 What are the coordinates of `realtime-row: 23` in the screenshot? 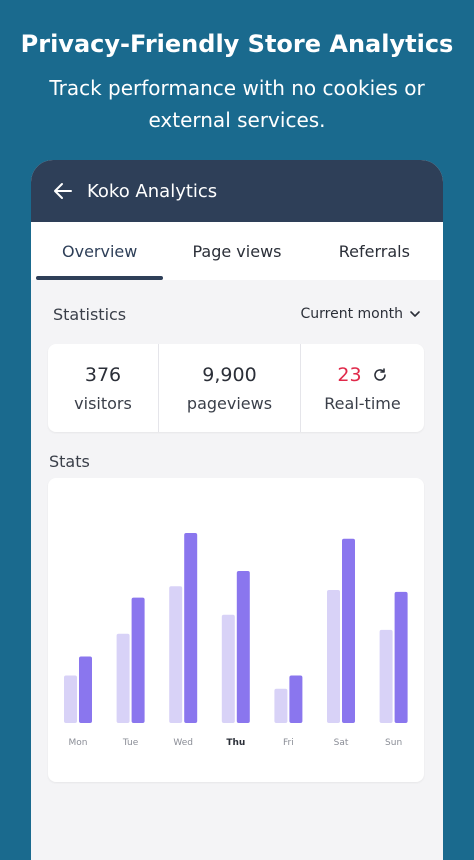 It's located at (362, 375).